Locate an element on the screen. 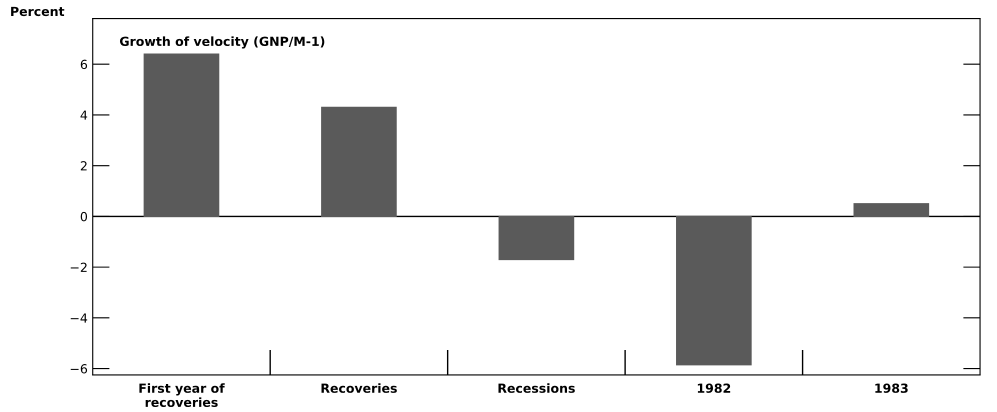 The width and height of the screenshot is (997, 412). x-tick-label: Recessions is located at coordinates (536, 388).